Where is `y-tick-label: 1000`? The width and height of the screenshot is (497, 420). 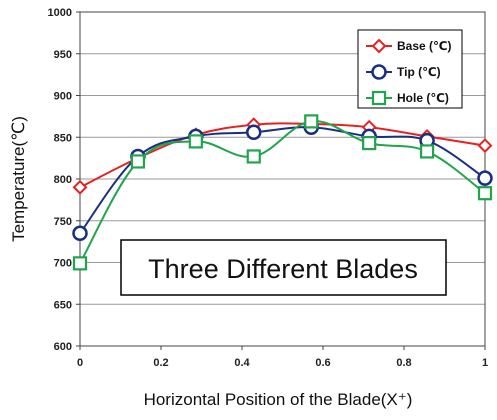
y-tick-label: 1000 is located at coordinates (60, 13).